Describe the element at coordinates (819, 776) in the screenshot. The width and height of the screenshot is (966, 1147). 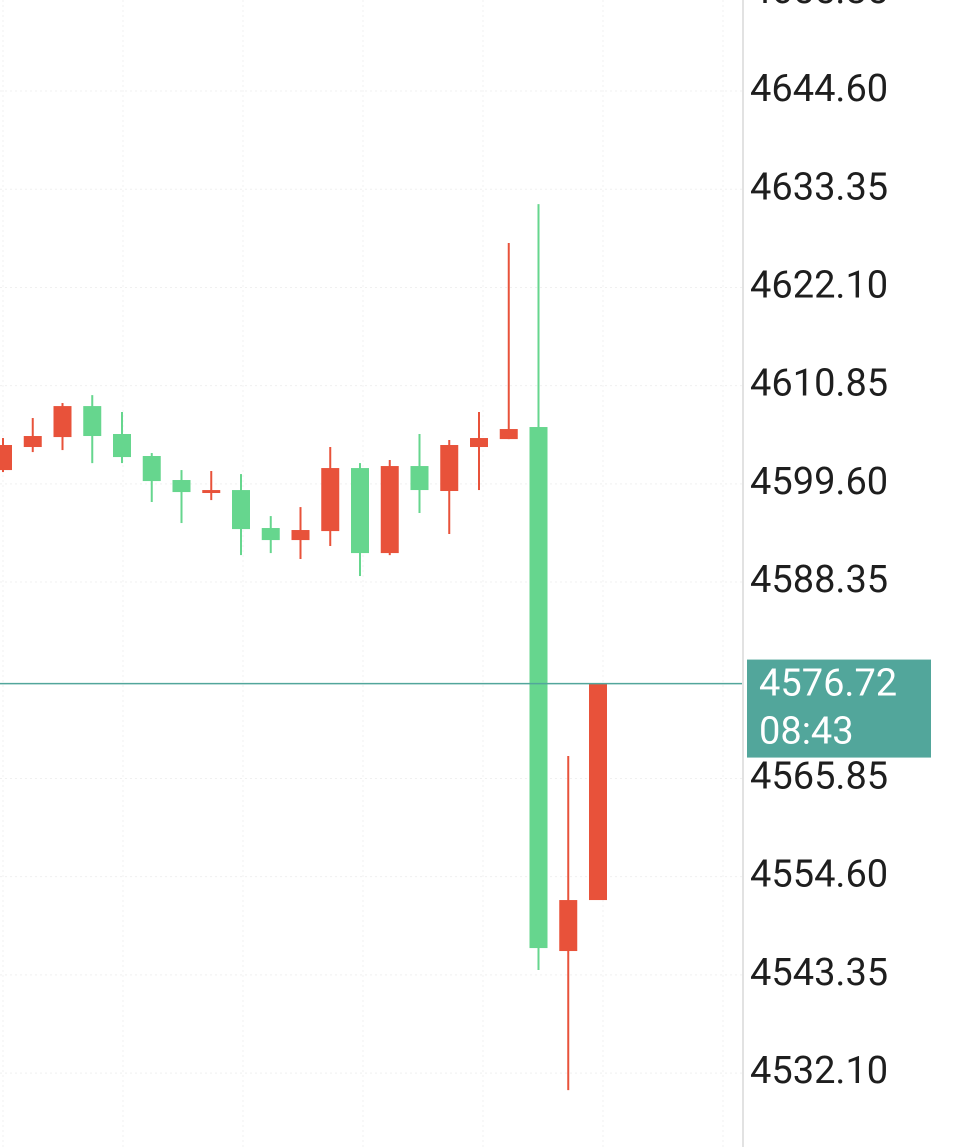
I see `y-tick-label: 4565.85` at that location.